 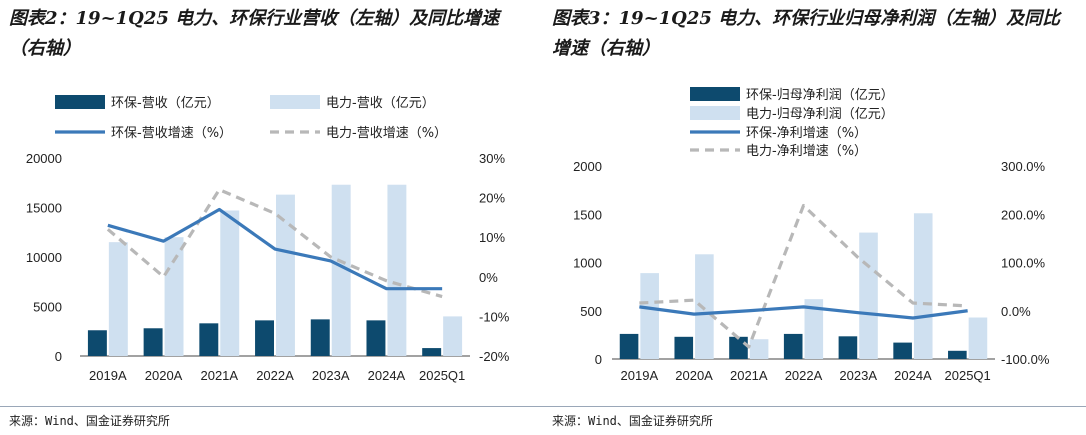 What do you see at coordinates (587, 214) in the screenshot?
I see `left-axis-tick-label: 1500` at bounding box center [587, 214].